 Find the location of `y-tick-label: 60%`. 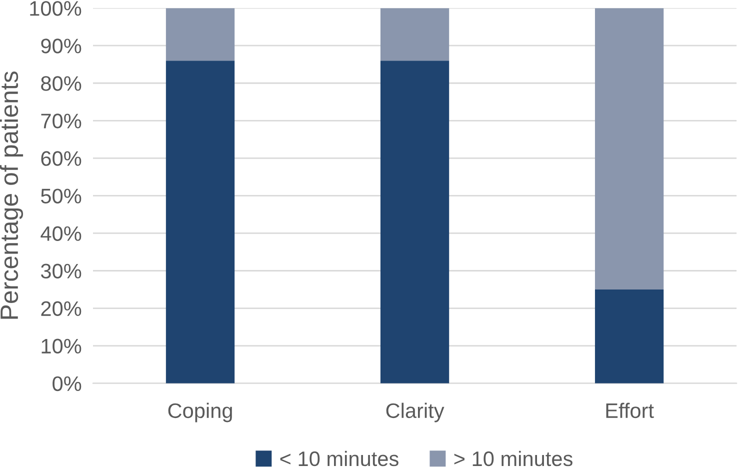

y-tick-label: 60% is located at coordinates (61, 158).